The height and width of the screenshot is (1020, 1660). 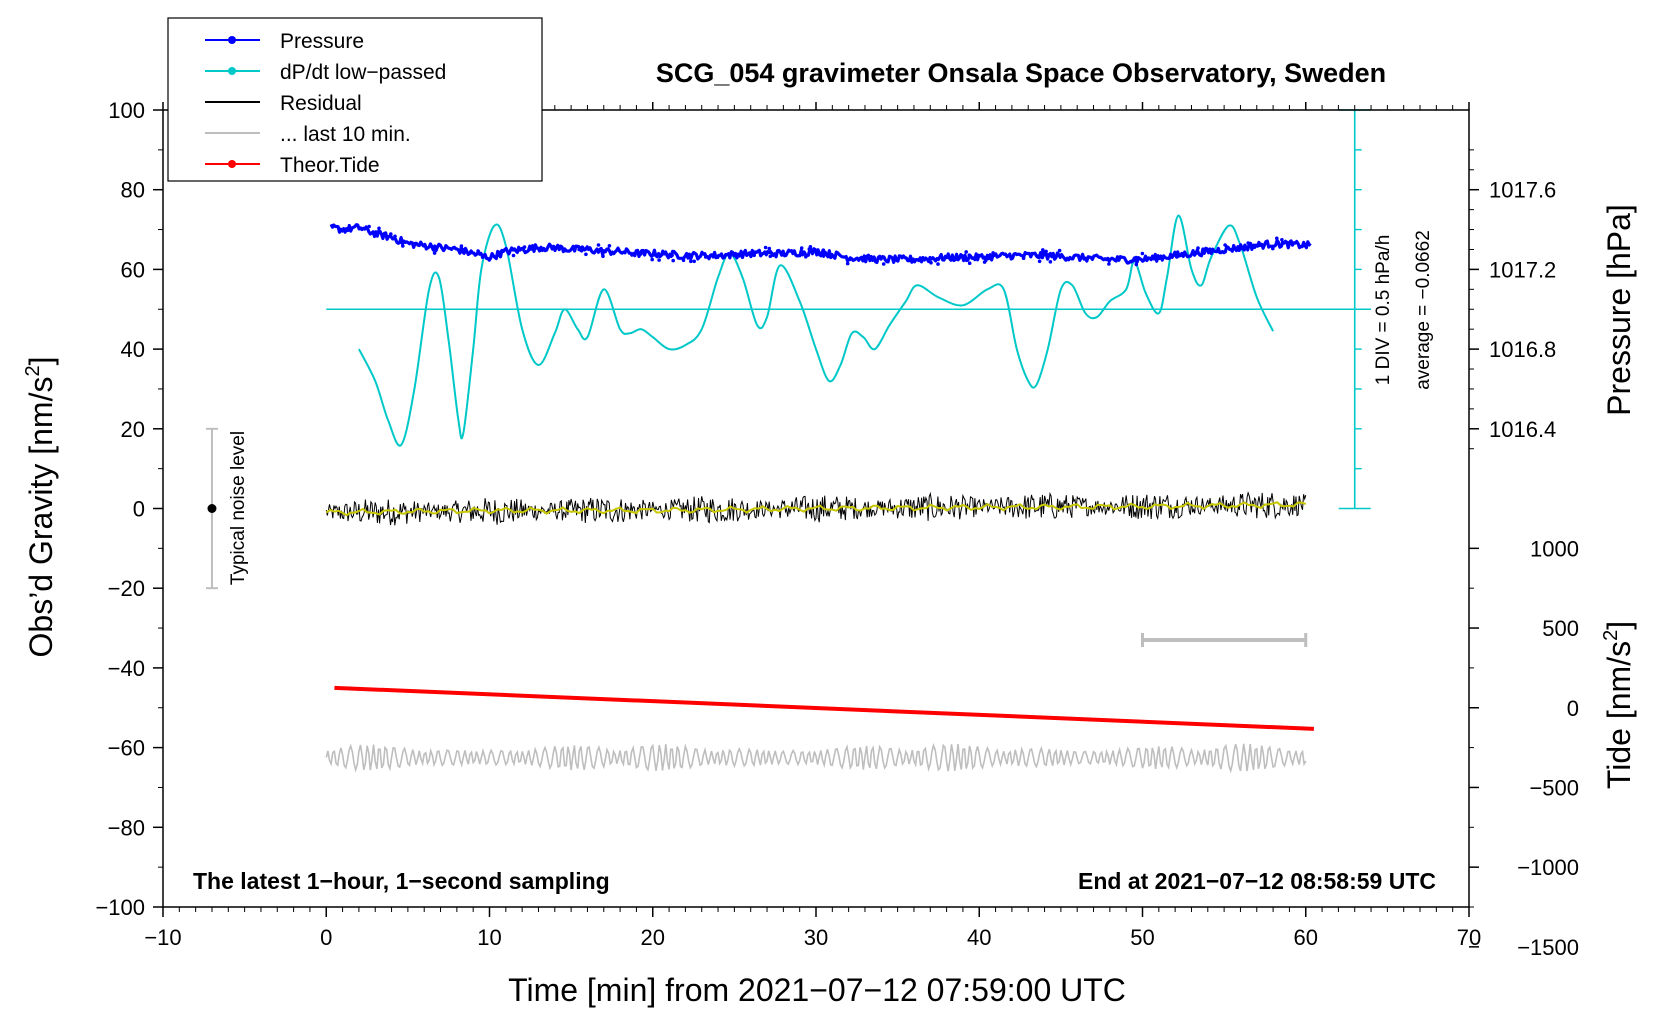 I want to click on y-axis-label-tide: Tide [nm/s2], so click(x=1618, y=705).